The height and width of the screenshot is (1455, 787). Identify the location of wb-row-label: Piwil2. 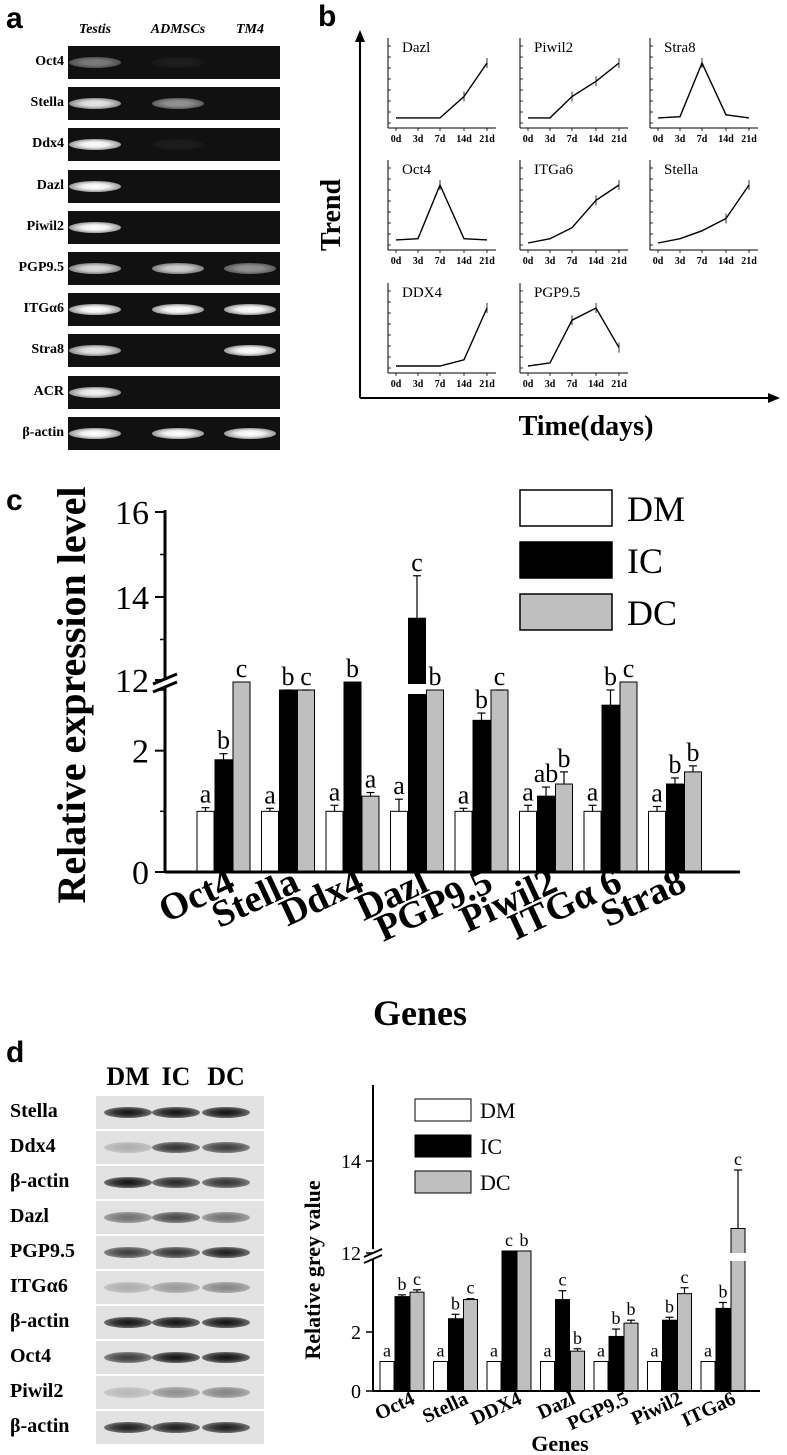
(37, 1391).